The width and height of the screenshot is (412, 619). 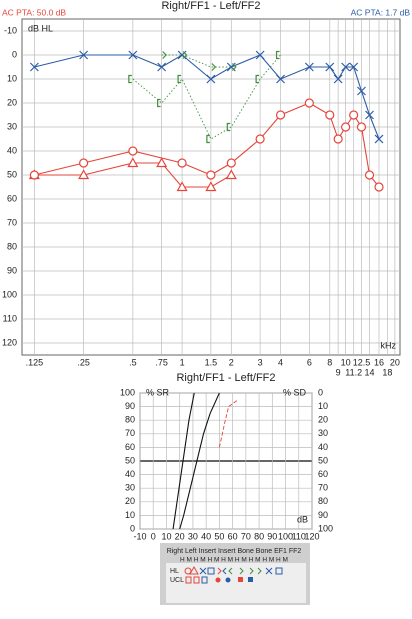 What do you see at coordinates (323, 474) in the screenshot?
I see `y2-tick-label: 60` at bounding box center [323, 474].